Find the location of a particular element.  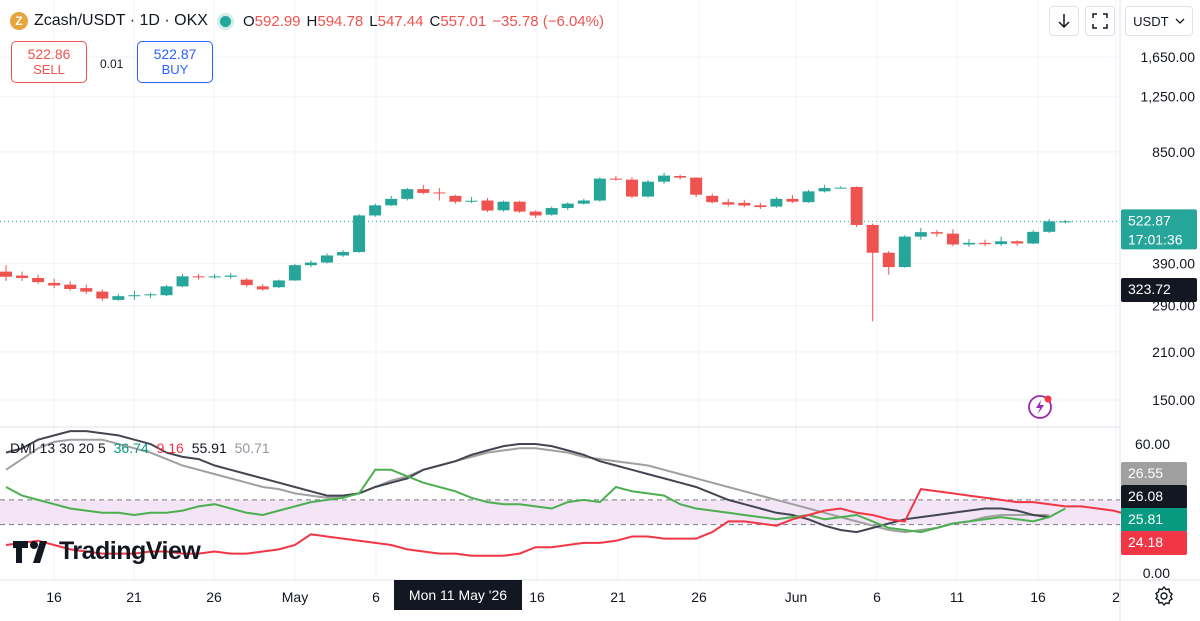

plus-di-badge-text: 25.81 is located at coordinates (1145, 519).